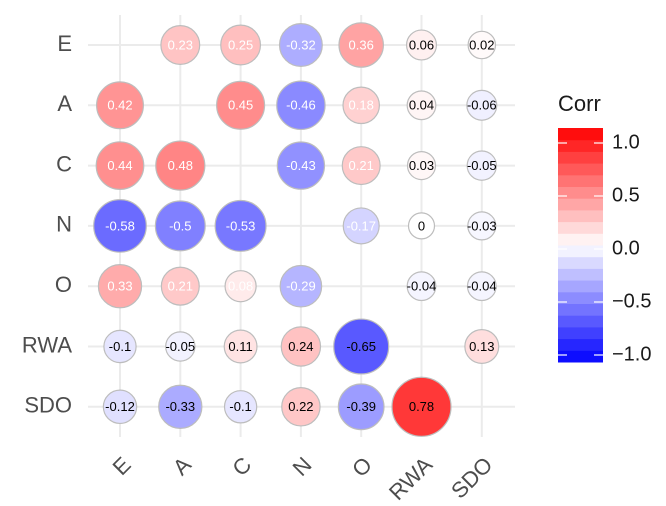  I want to click on value-label: 0.13, so click(481, 346).